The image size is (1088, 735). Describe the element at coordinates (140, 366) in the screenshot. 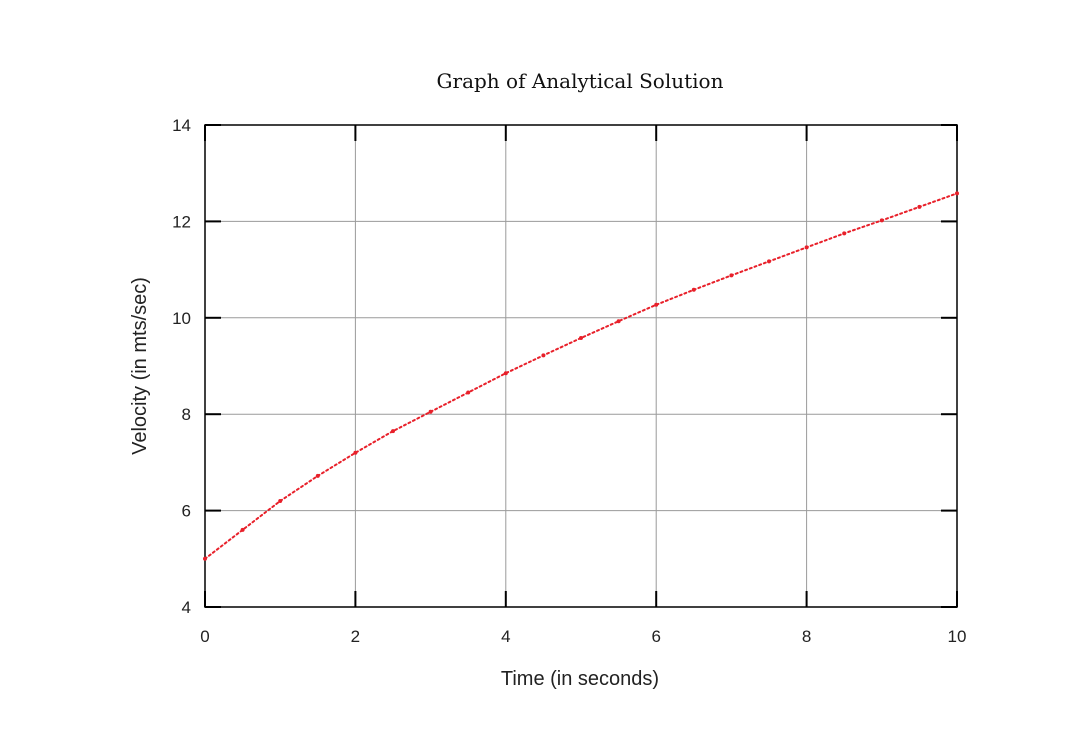

I see `y-axis-label: Velocity (in mts/sec)` at that location.